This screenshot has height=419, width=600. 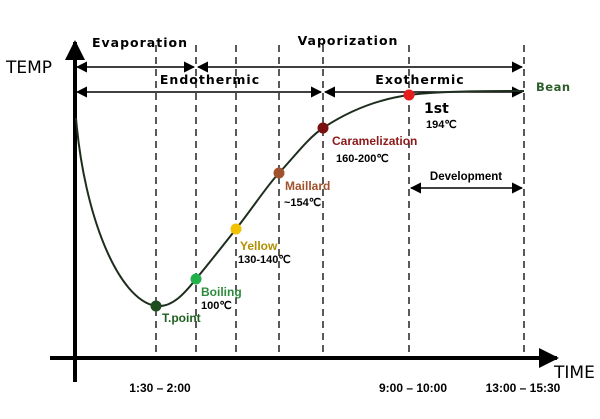 What do you see at coordinates (264, 260) in the screenshot?
I see `yellow-value: 130-140℃` at bounding box center [264, 260].